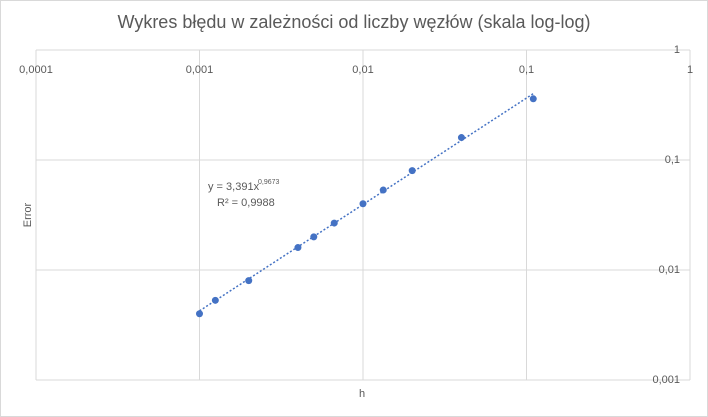  I want to click on y-tick-label: 0,001, so click(666, 380).